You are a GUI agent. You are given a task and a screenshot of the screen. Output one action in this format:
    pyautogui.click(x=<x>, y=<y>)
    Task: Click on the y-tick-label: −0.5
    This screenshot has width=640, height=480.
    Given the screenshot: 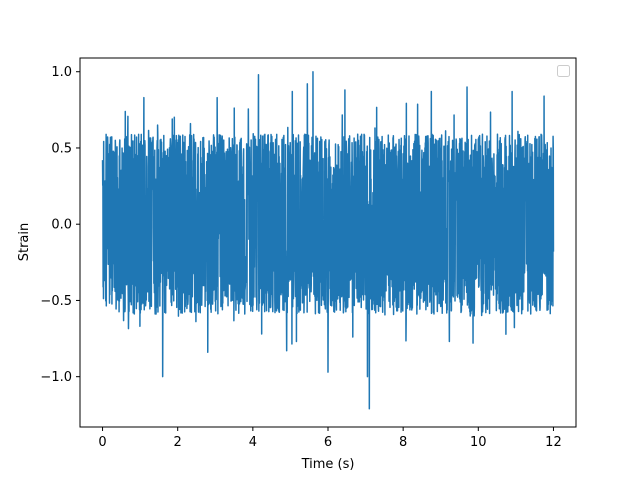 What is the action you would take?
    pyautogui.click(x=56, y=301)
    